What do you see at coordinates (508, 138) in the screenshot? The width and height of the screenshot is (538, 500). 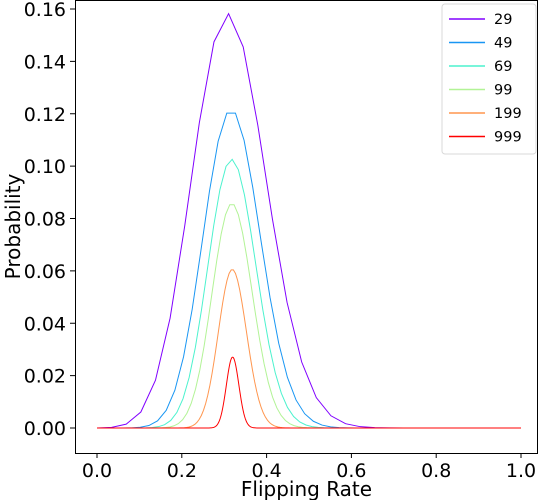 I see `legend-label-999: 999` at bounding box center [508, 138].